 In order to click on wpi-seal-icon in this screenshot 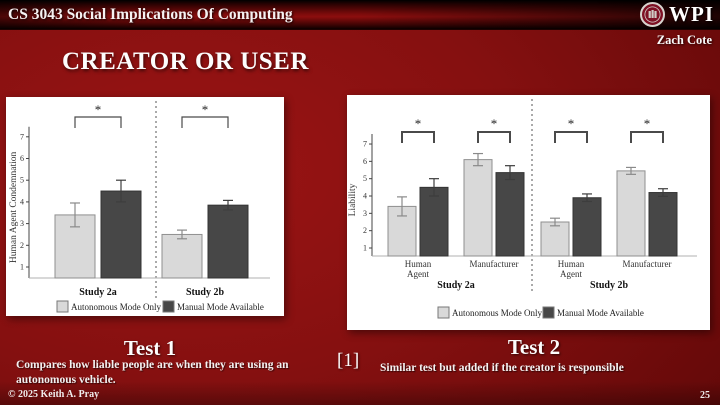, I will do `click(652, 14)`.